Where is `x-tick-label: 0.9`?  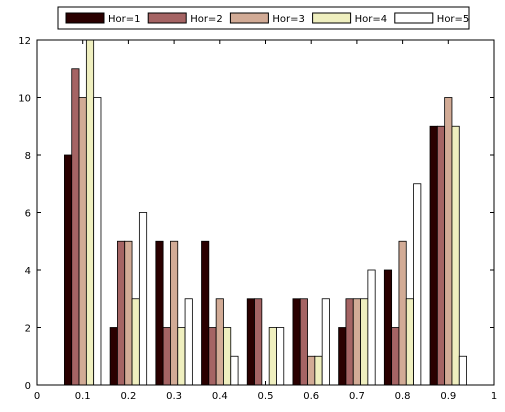 x-tick-label: 0.9 is located at coordinates (448, 396).